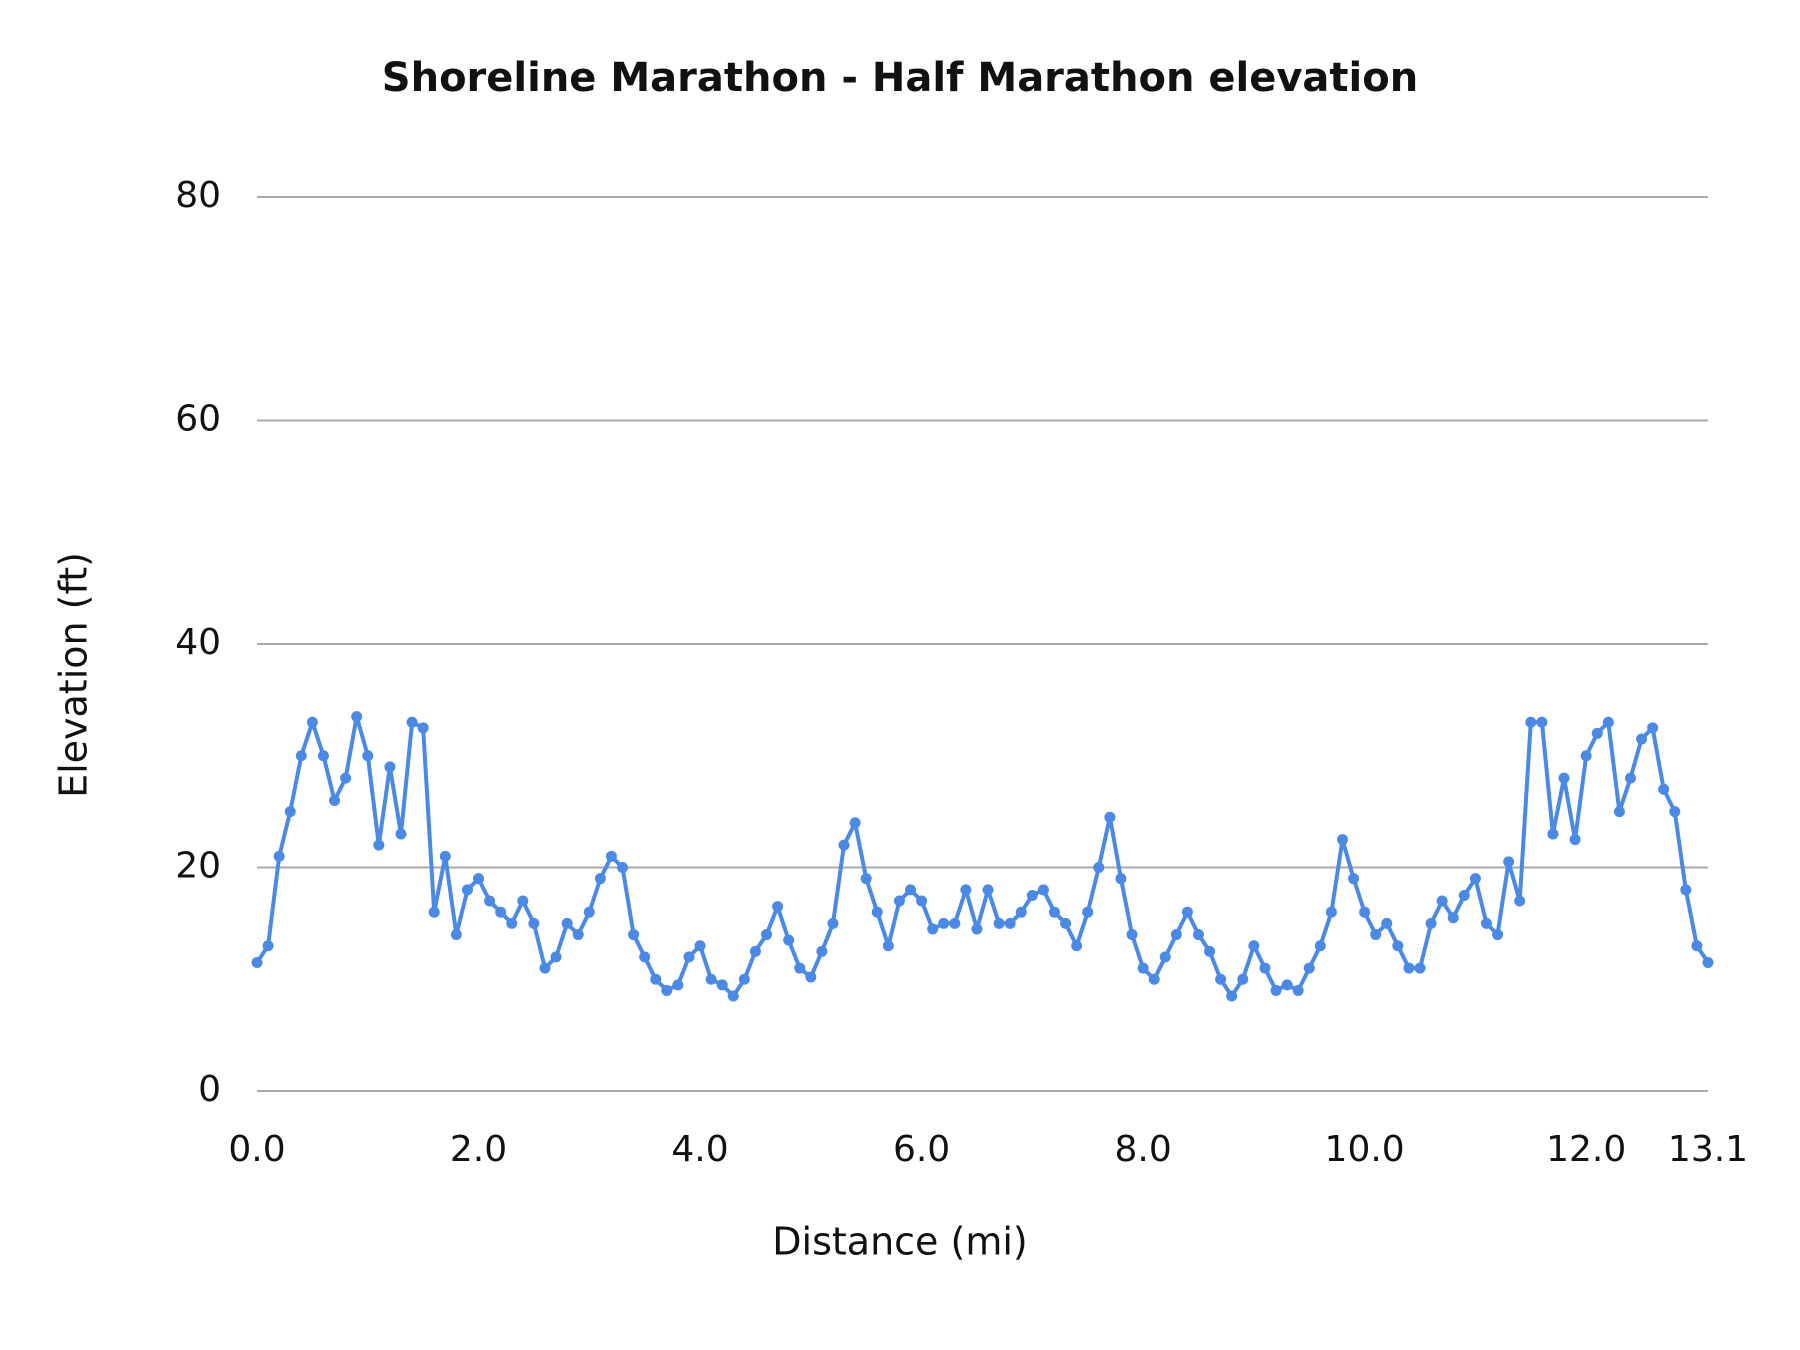 The height and width of the screenshot is (1350, 1800). What do you see at coordinates (74, 675) in the screenshot?
I see `y-axis-title: Elevation (ft)` at bounding box center [74, 675].